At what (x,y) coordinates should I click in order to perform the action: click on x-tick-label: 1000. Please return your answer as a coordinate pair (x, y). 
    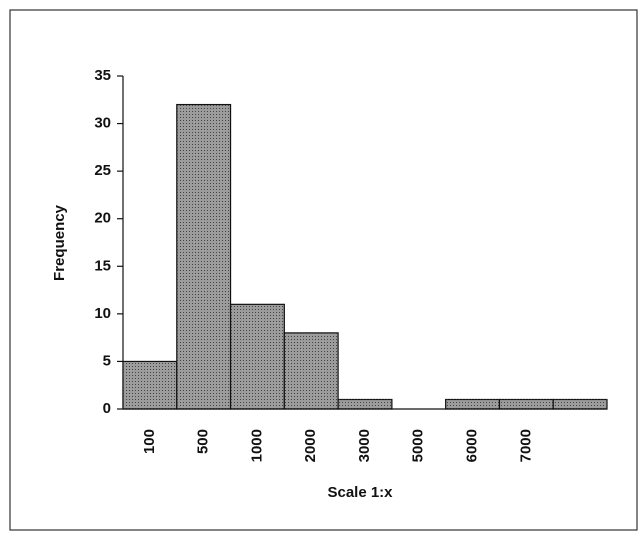
    Looking at the image, I should click on (256, 445).